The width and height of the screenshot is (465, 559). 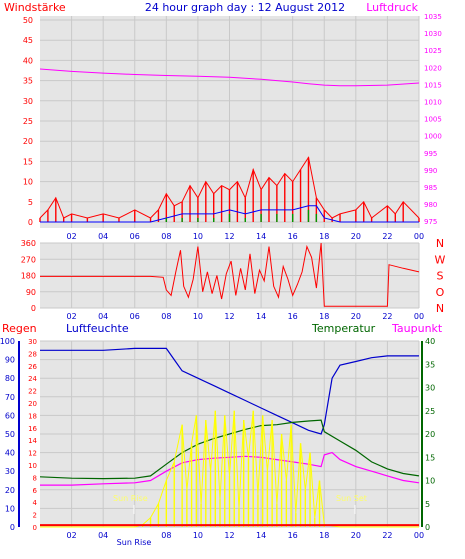 I want to click on sun-set-label: Sun Set, so click(x=351, y=498).